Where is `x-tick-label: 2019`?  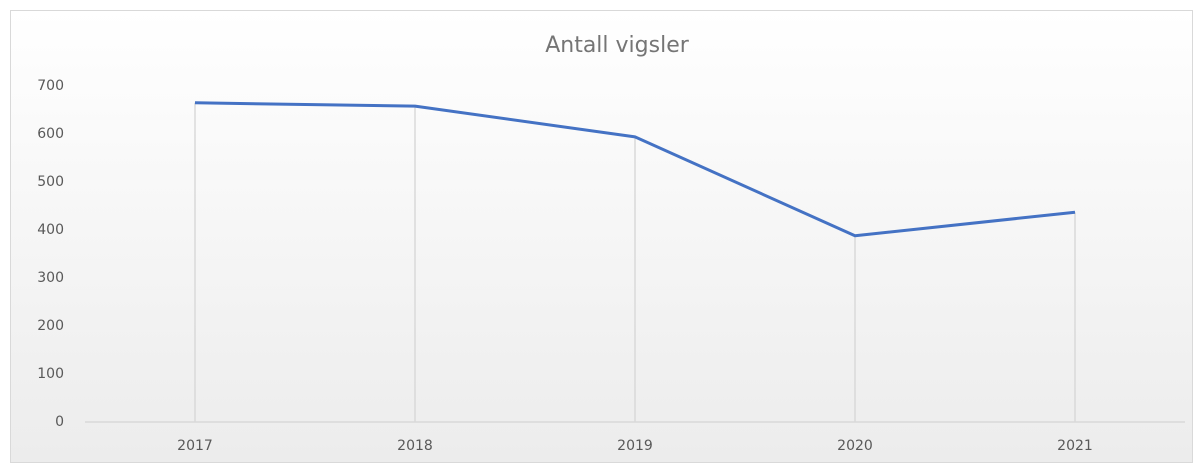 x-tick-label: 2019 is located at coordinates (635, 446).